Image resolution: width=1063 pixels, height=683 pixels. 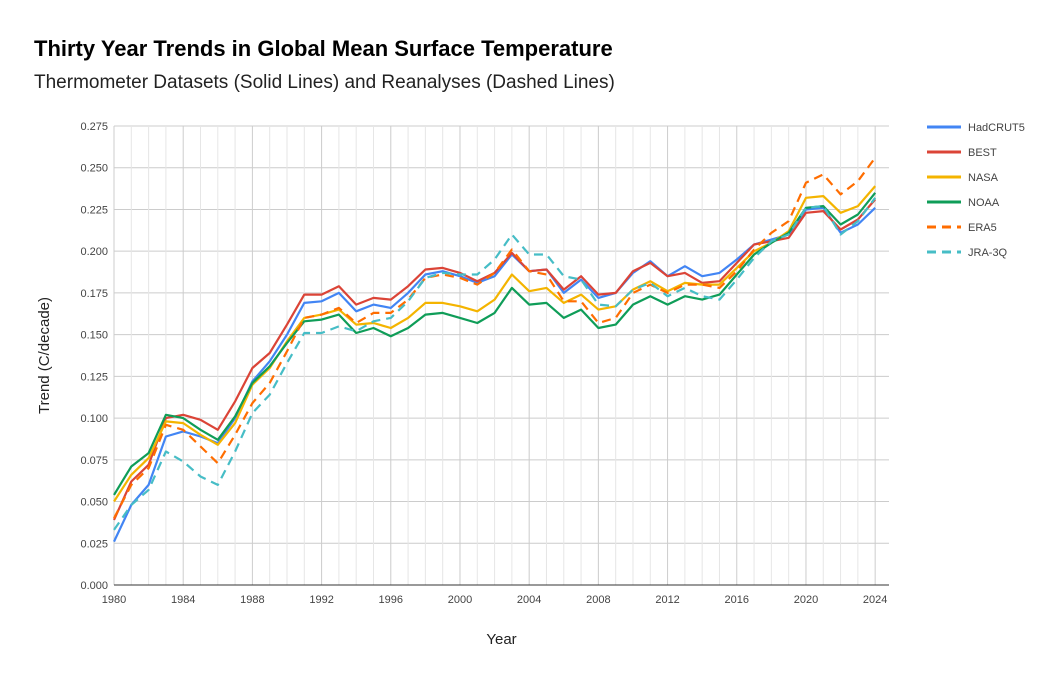 I want to click on y-tick-label: 0.175, so click(x=94, y=294).